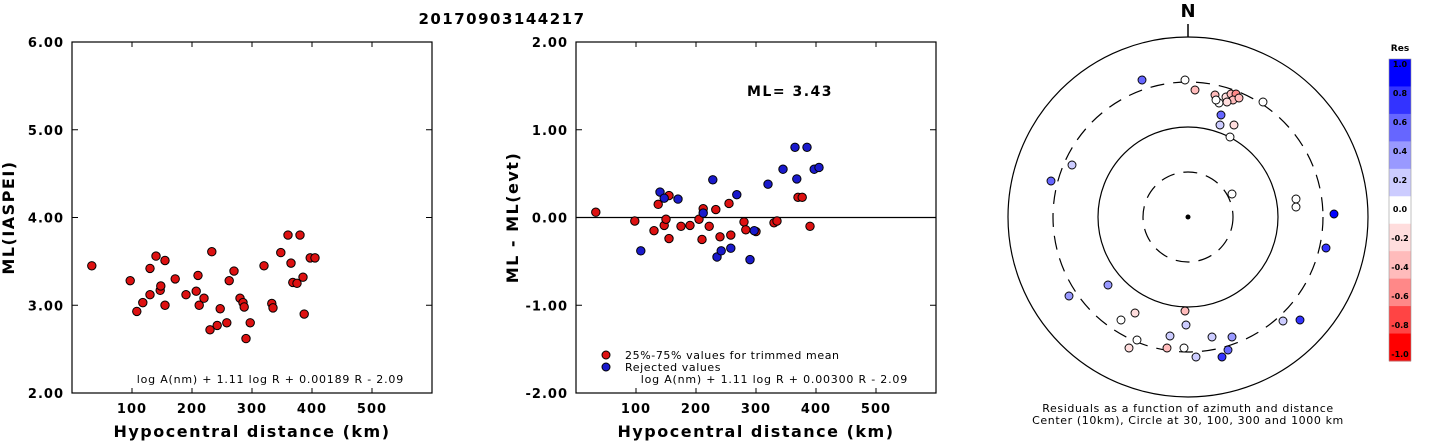 The image size is (1437, 441). Describe the element at coordinates (790, 92) in the screenshot. I see `ml-annotation: ML= 3.43` at that location.